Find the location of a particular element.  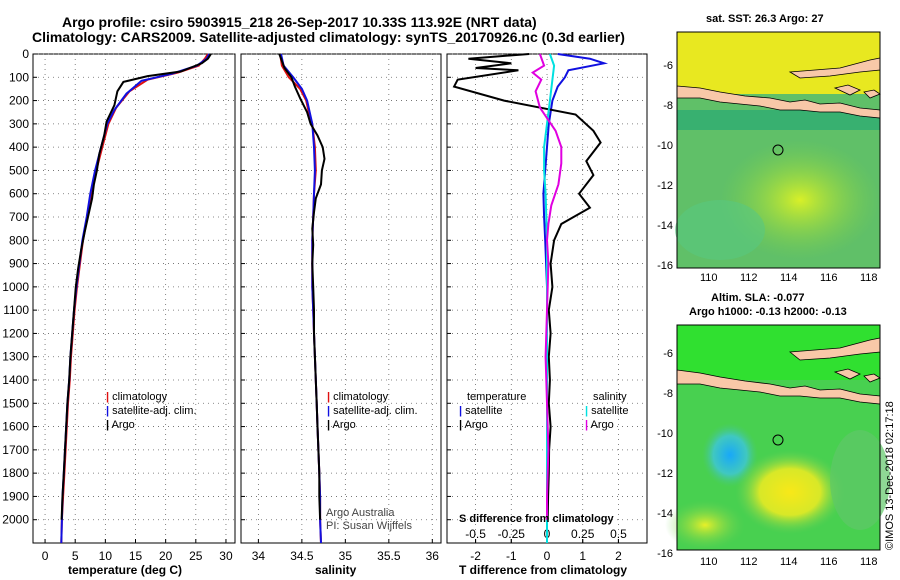

map2-xticks-tick-label: 114 is located at coordinates (789, 562).